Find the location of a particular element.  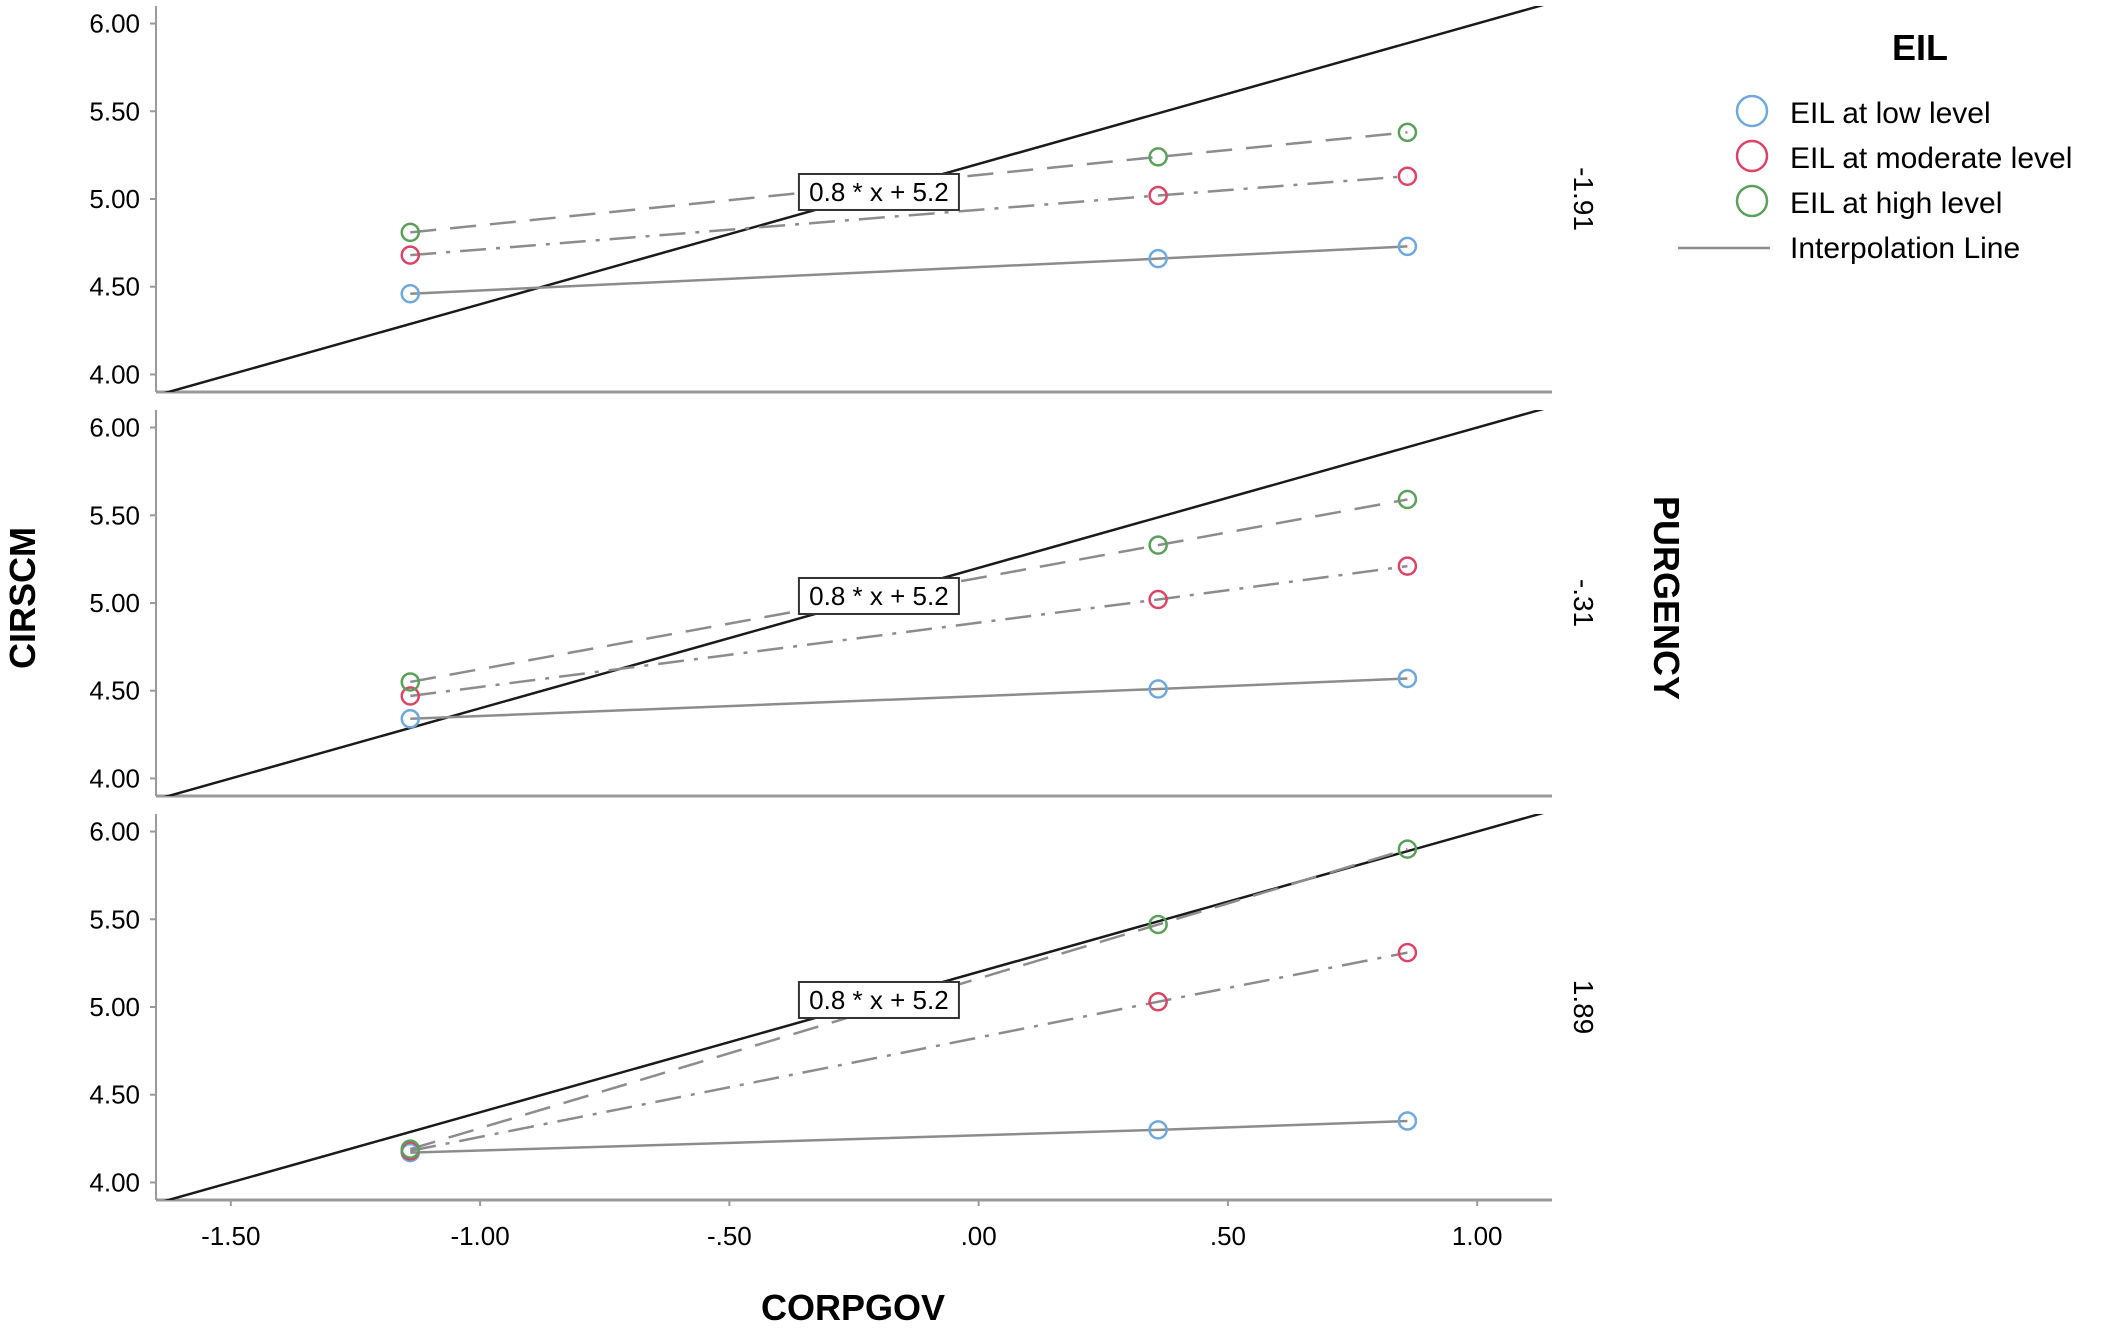

panel-label: -1.91 is located at coordinates (1583, 199).